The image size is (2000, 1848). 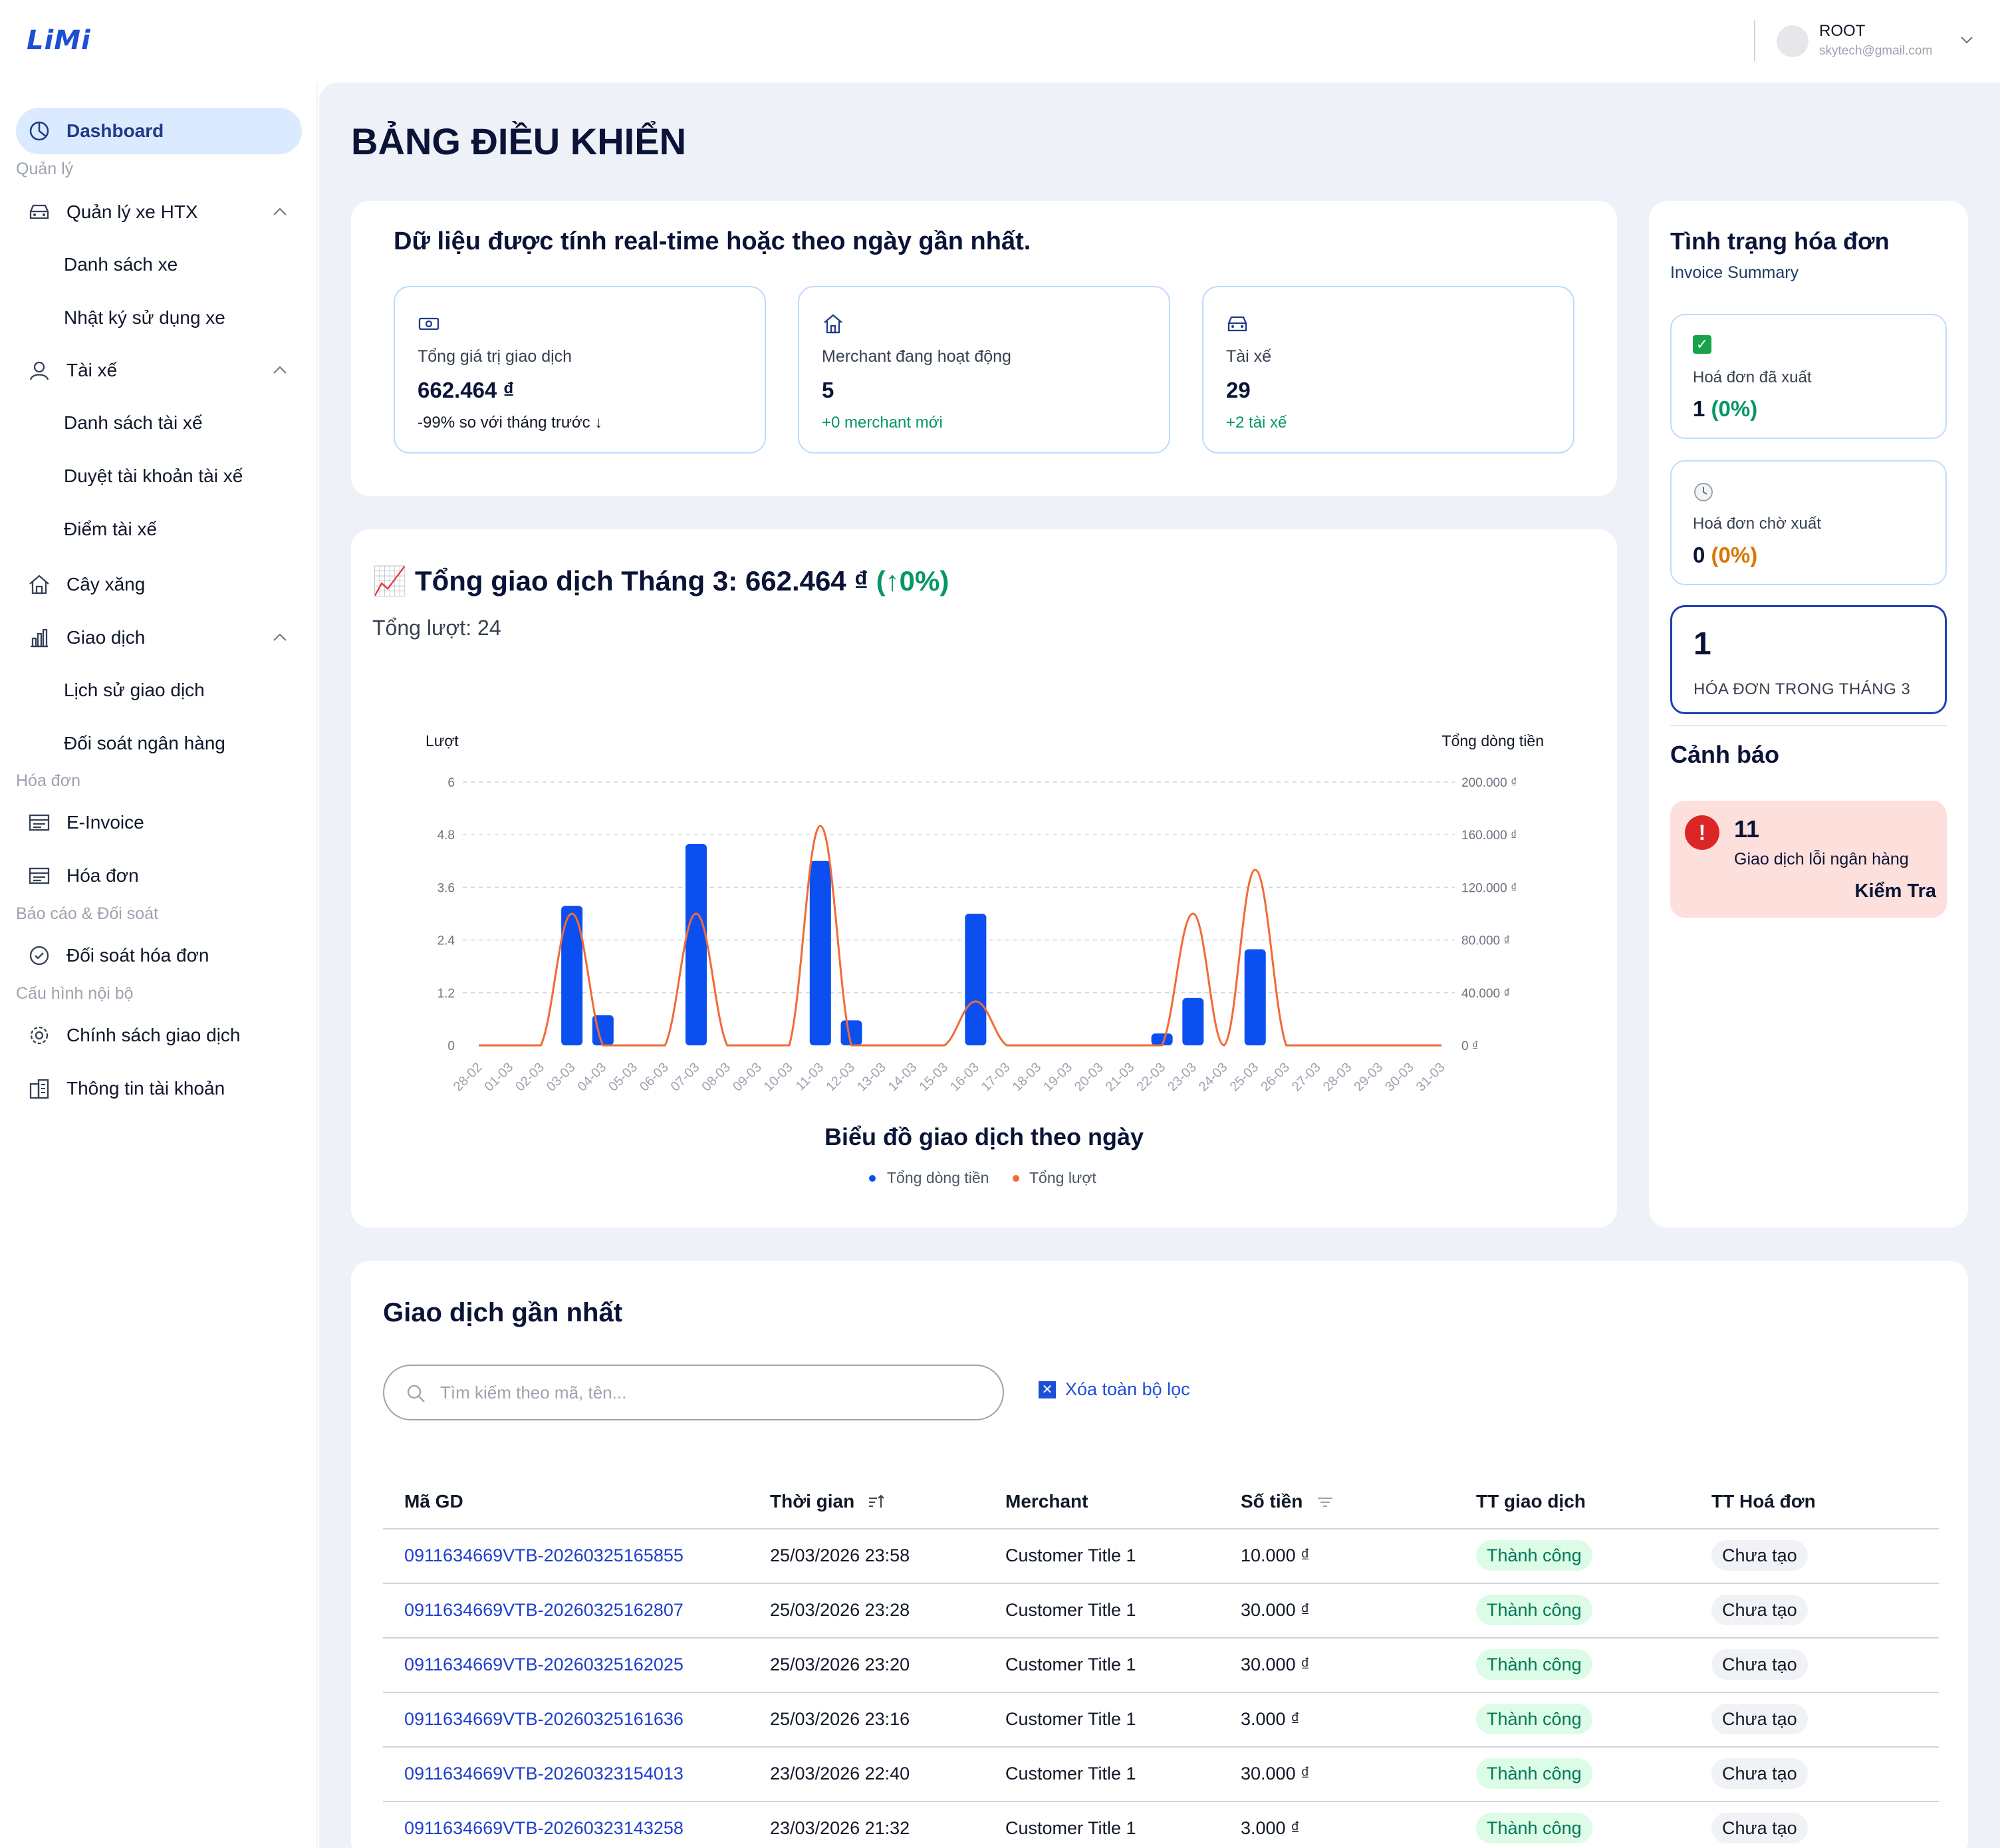 What do you see at coordinates (1306, 1077) in the screenshot?
I see `x-tick-label: 27-03` at bounding box center [1306, 1077].